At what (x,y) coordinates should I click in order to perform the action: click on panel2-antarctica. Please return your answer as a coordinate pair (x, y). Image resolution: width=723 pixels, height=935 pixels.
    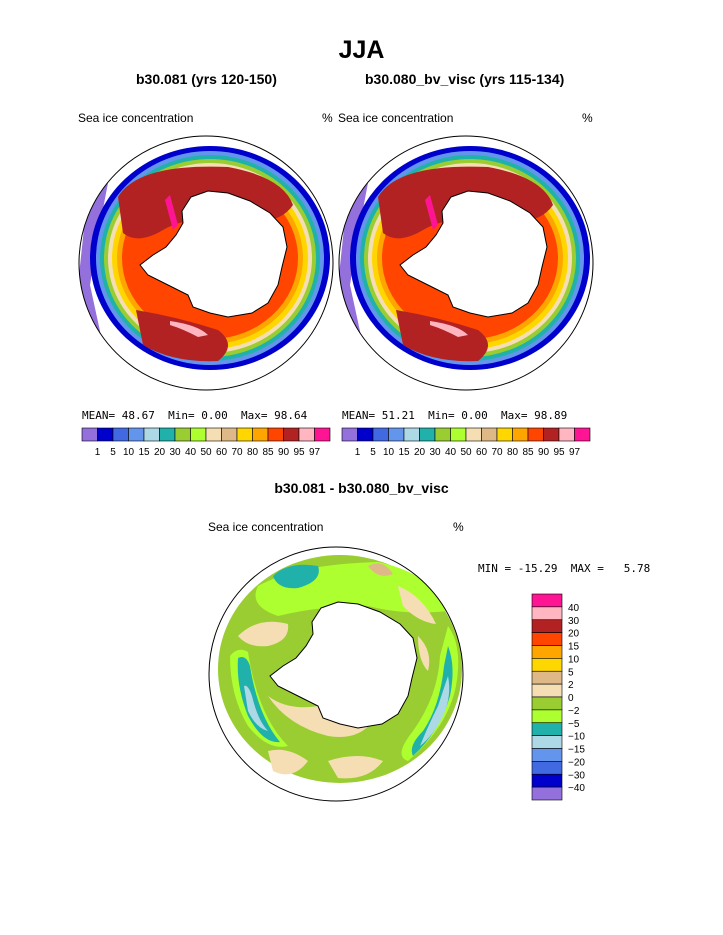
    Looking at the image, I should click on (473, 254).